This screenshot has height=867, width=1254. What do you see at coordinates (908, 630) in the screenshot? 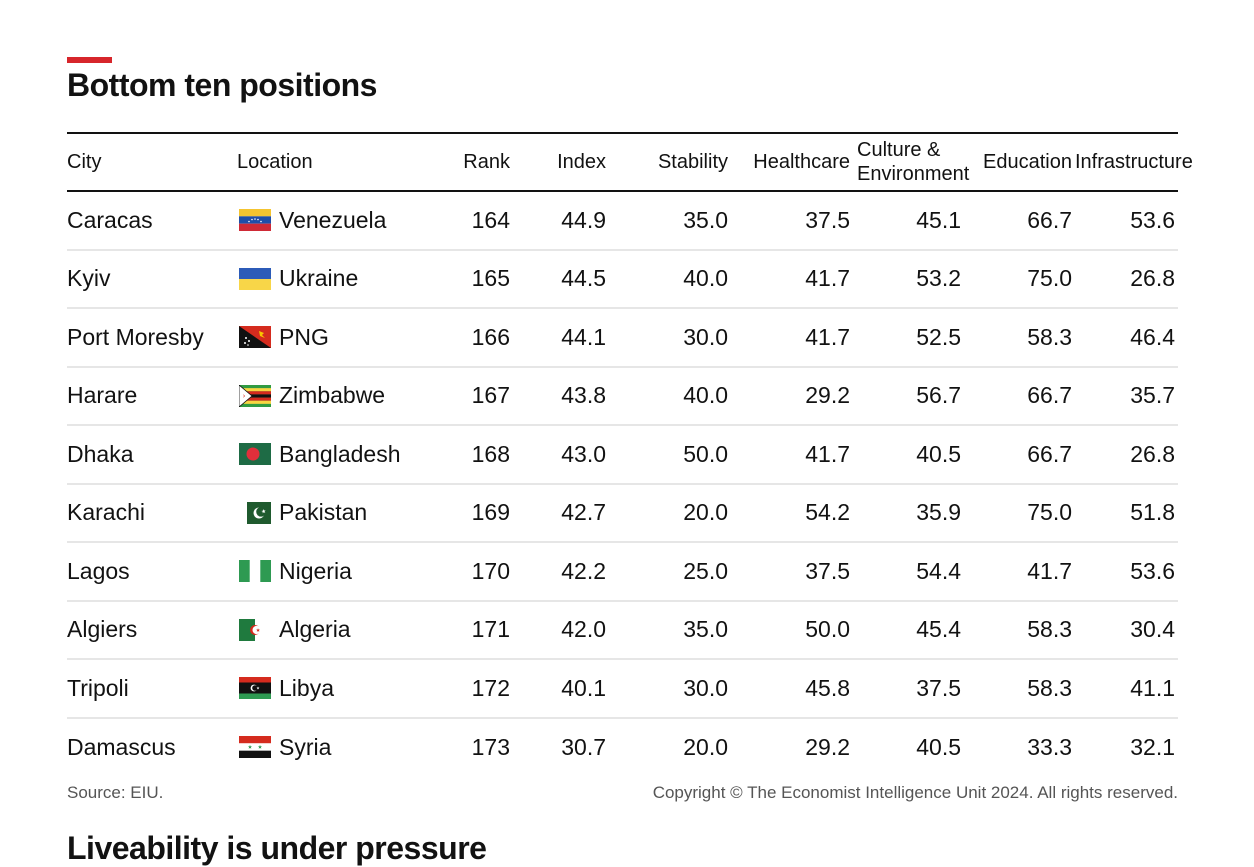
I see `cell-culture: 45.4` at bounding box center [908, 630].